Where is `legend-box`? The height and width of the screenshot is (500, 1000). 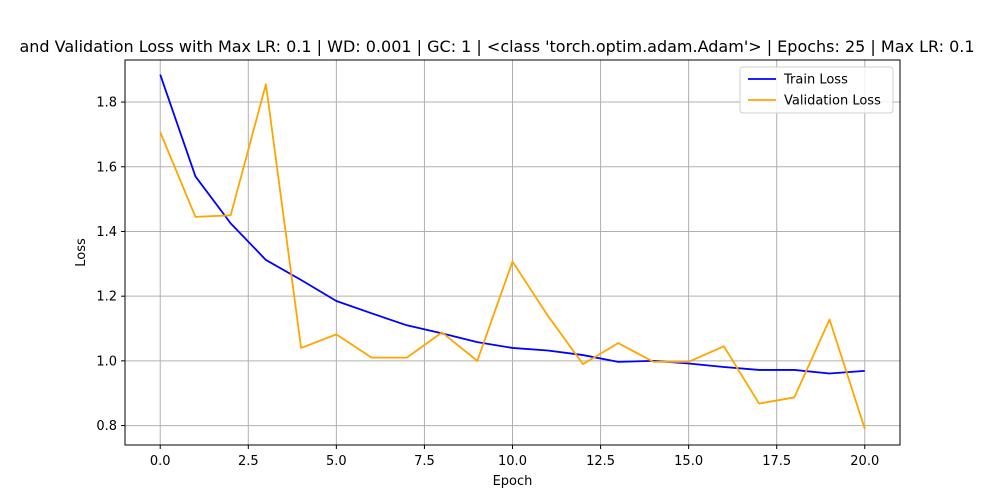
legend-box is located at coordinates (816, 90).